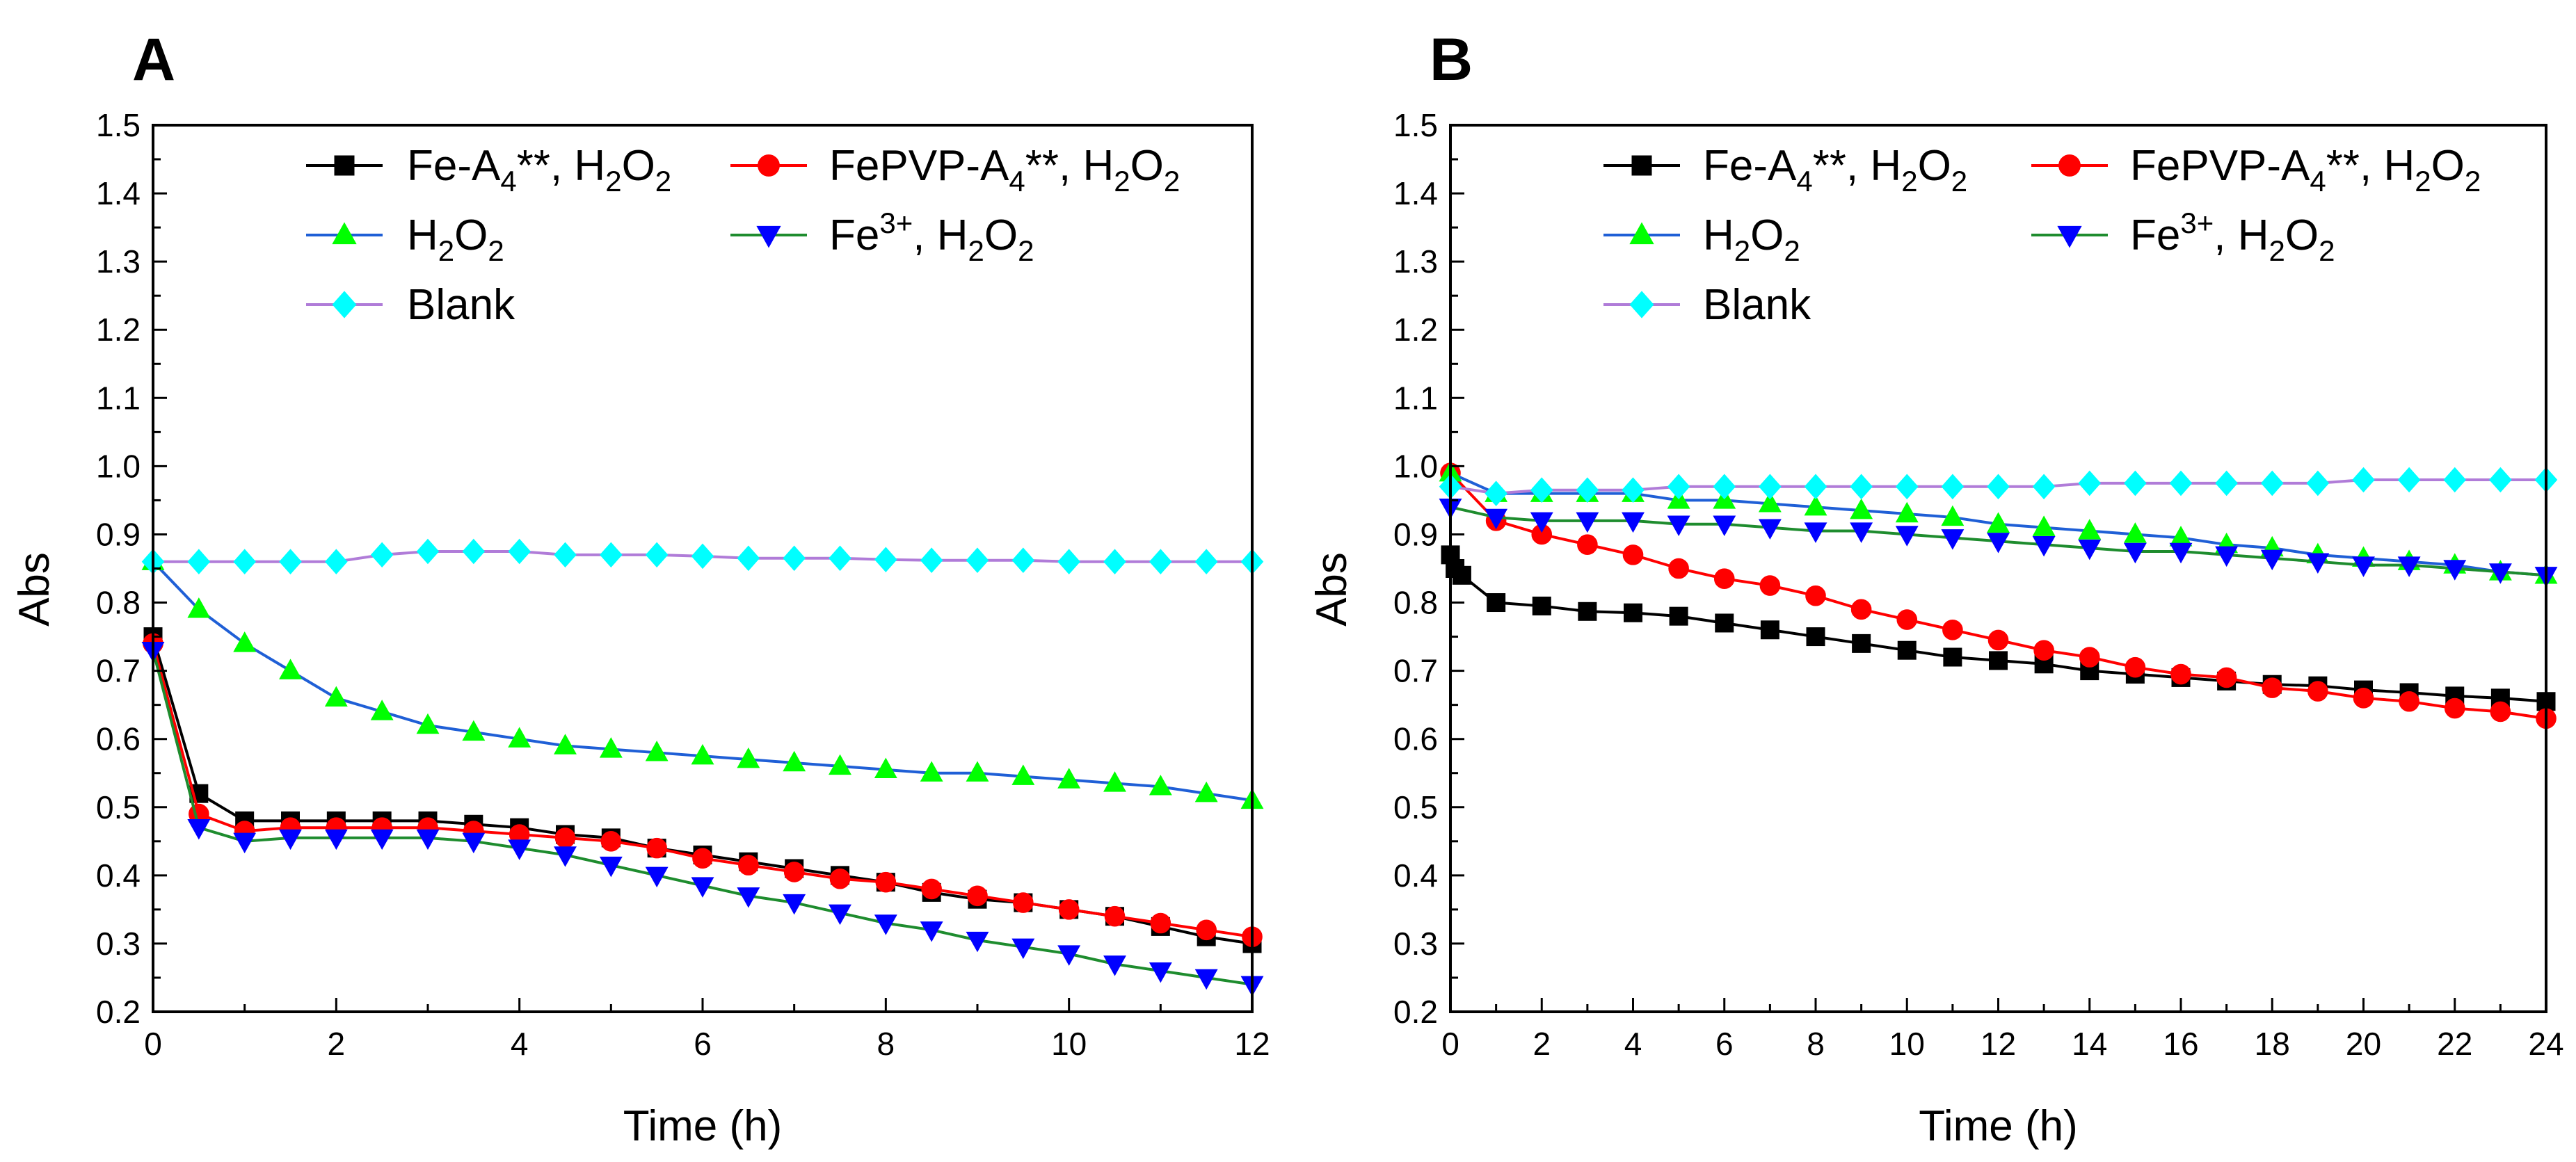 This screenshot has width=2576, height=1162. I want to click on x-tick-label: 8, so click(886, 1044).